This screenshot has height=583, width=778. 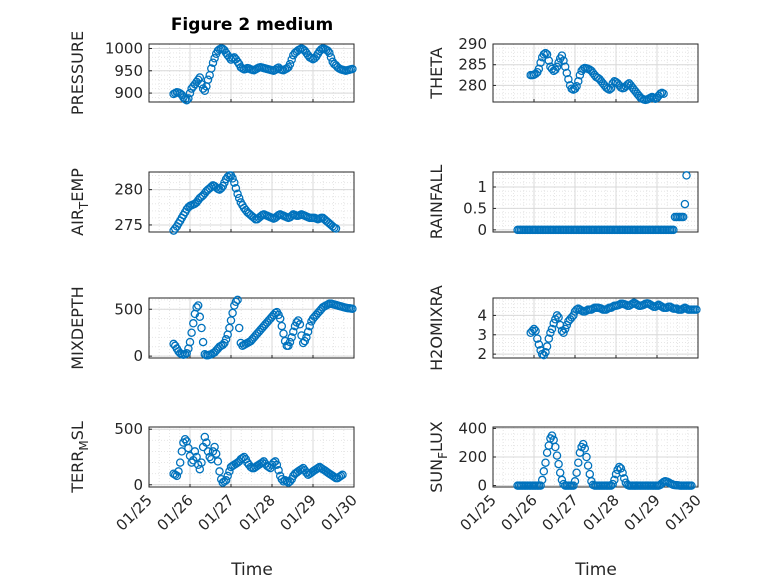 What do you see at coordinates (472, 65) in the screenshot?
I see `y-tick-label: 285` at bounding box center [472, 65].